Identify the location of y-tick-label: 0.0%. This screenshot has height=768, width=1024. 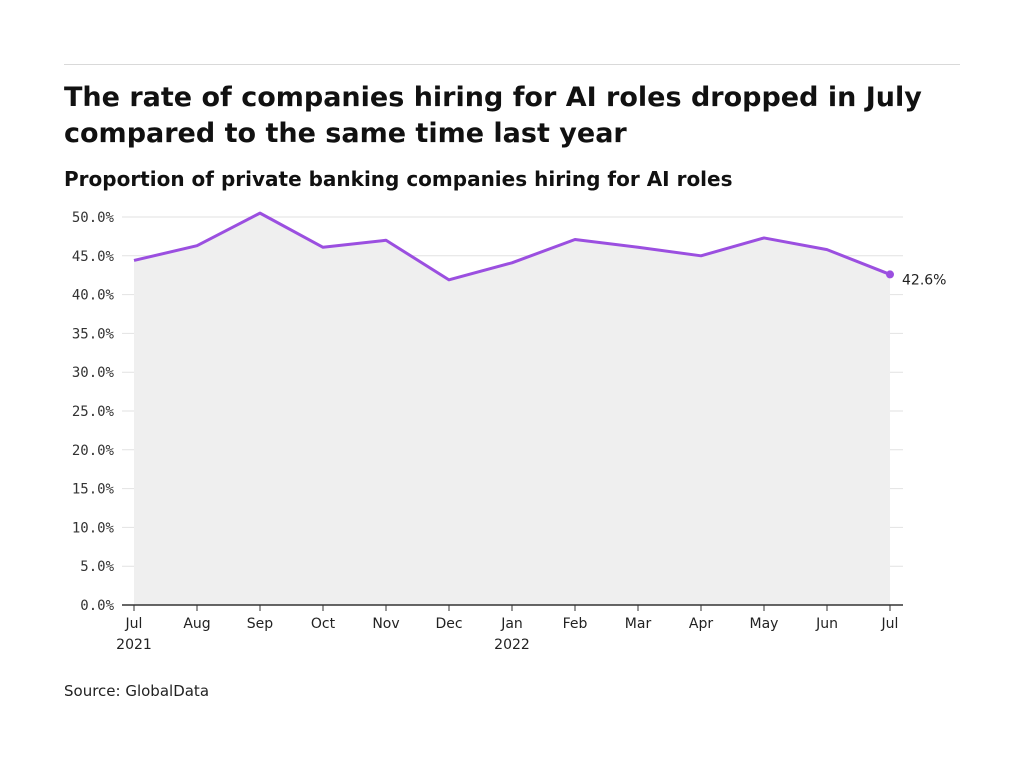
(97, 606).